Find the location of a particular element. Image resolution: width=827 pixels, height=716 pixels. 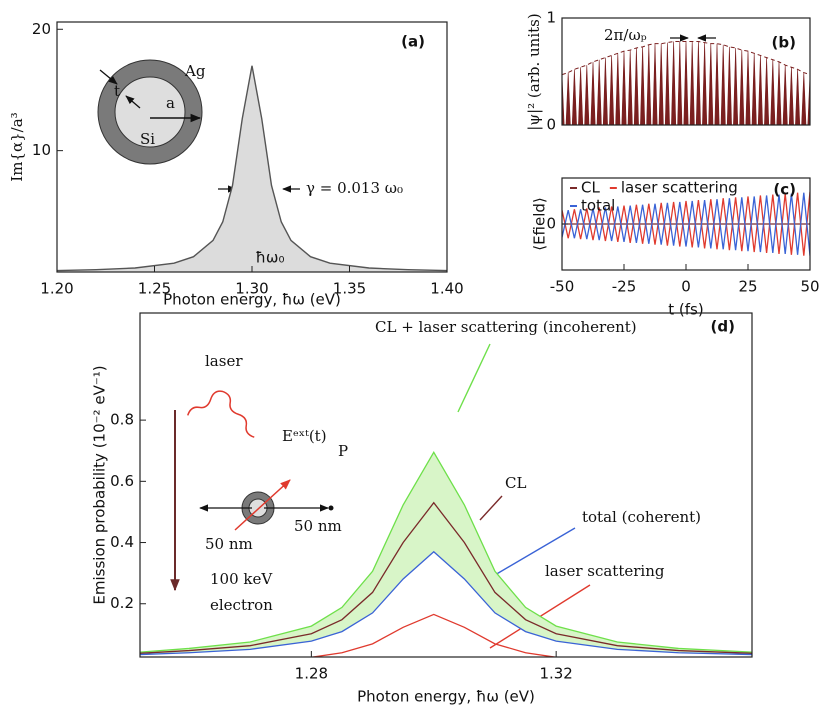

annotation: laser is located at coordinates (224, 361).